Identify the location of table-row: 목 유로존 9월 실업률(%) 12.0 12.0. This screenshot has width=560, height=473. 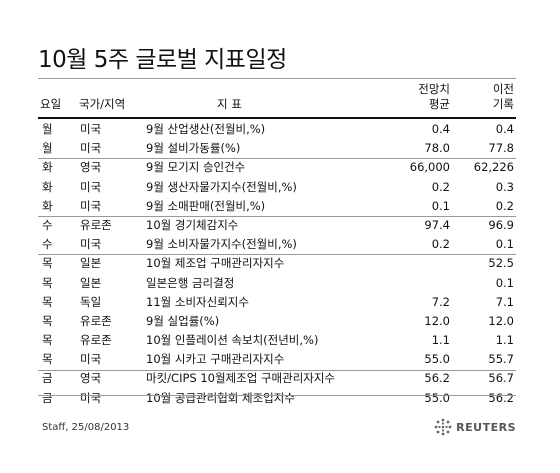
(280, 321).